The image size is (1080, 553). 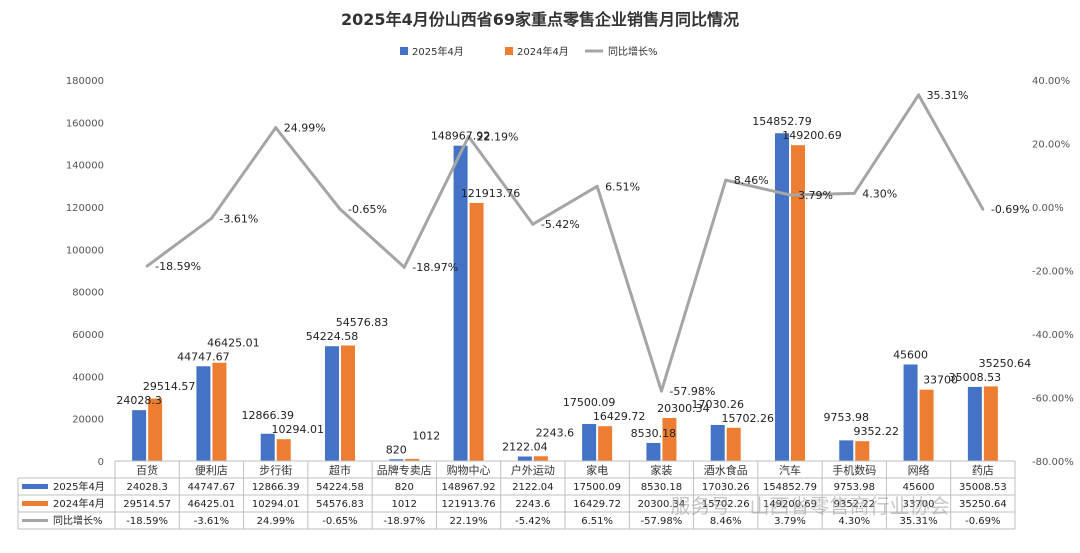 I want to click on table-cell-0-4: 820, so click(x=404, y=487).